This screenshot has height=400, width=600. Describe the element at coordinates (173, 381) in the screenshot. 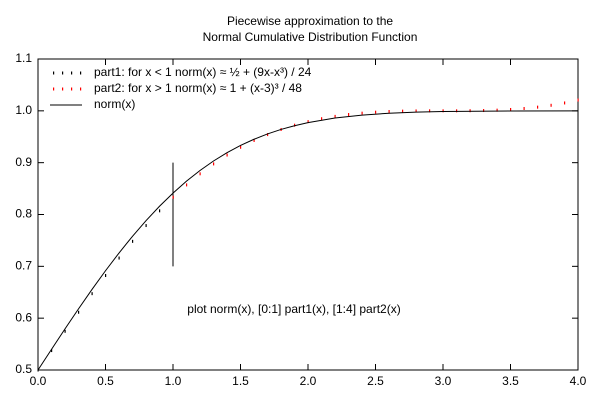

I see `x-tick-label: 1.0` at that location.